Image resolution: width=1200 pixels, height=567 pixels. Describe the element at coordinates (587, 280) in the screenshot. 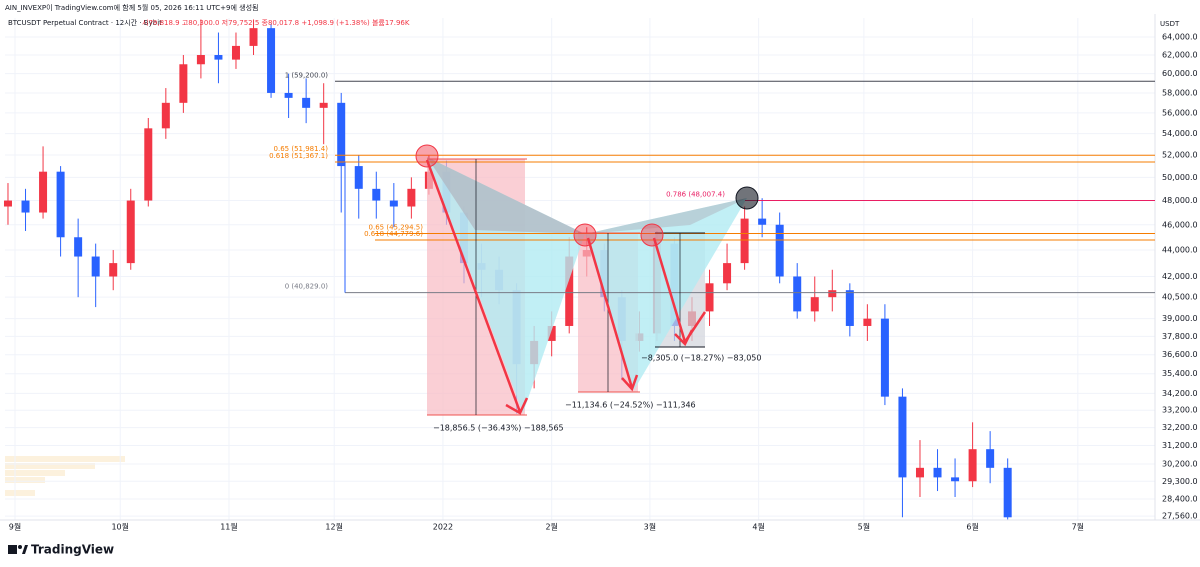

I see `drawings-front` at that location.